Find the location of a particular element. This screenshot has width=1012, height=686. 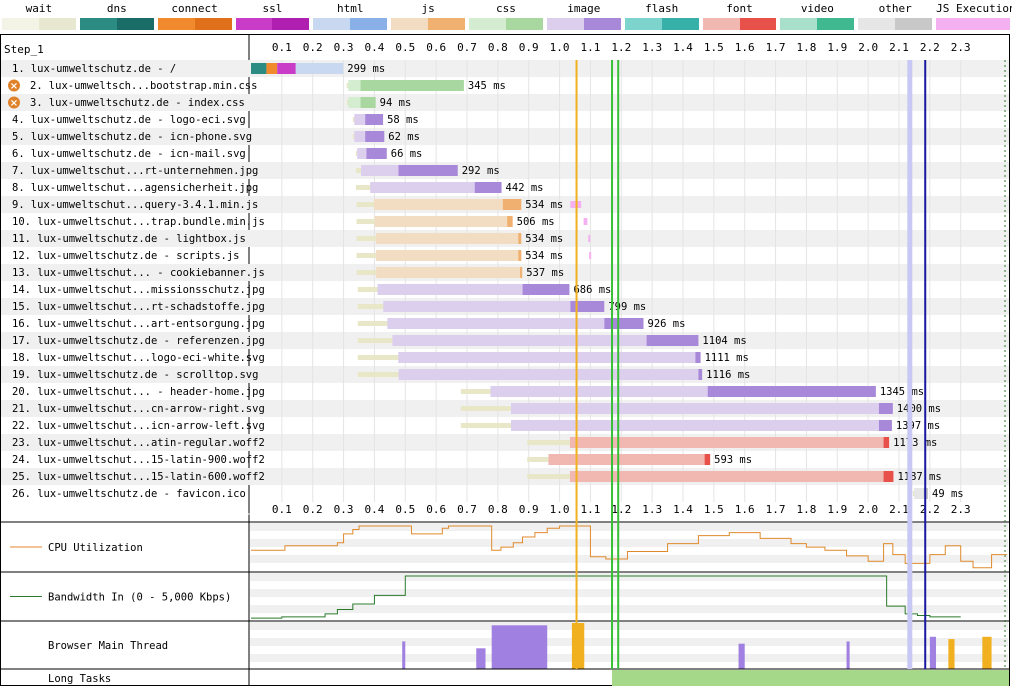

legend-label: ssl is located at coordinates (272, 8).